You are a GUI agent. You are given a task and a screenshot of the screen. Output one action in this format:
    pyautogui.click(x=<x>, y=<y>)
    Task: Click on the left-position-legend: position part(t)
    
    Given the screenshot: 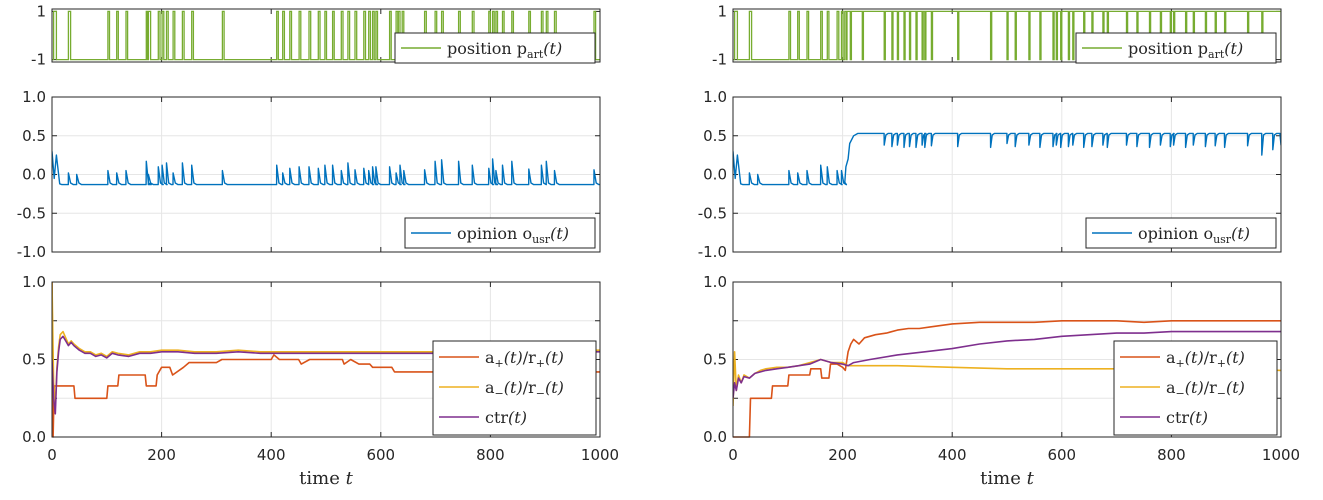 What is the action you would take?
    pyautogui.click(x=495, y=48)
    